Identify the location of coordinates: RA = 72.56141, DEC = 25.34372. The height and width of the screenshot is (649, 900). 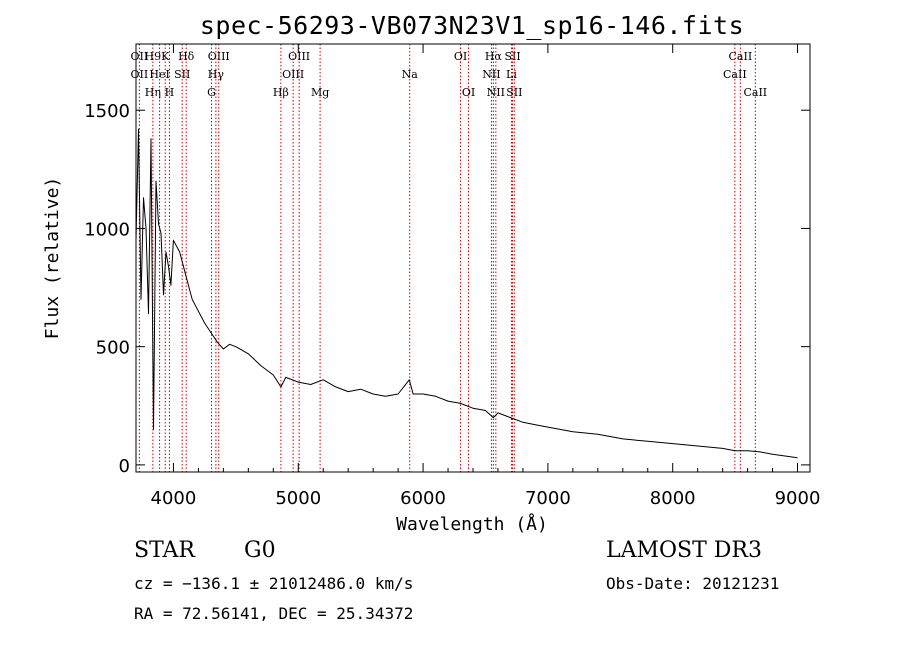
(274, 613).